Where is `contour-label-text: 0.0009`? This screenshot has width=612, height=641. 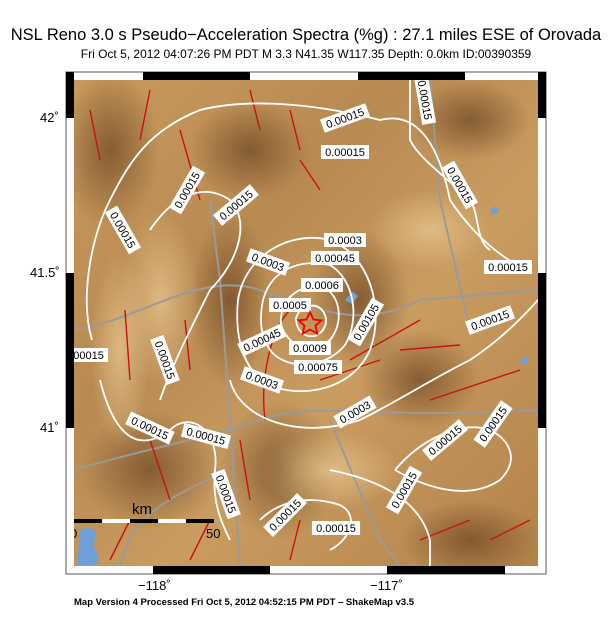
contour-label-text: 0.0009 is located at coordinates (310, 349).